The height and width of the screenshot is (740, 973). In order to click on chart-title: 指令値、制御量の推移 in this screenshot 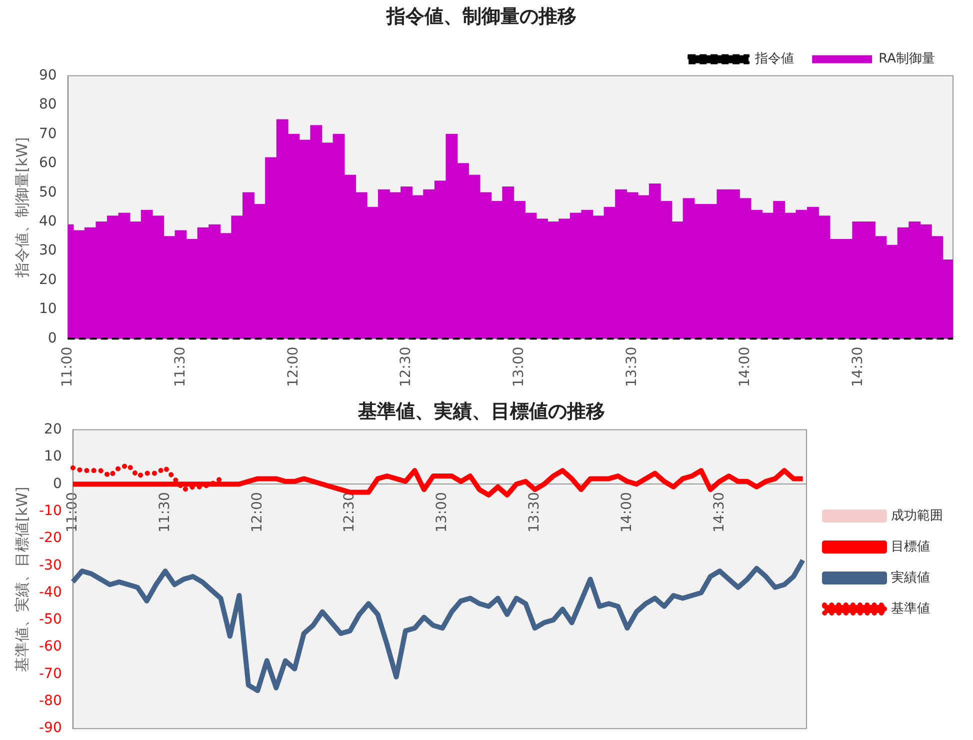, I will do `click(481, 16)`.